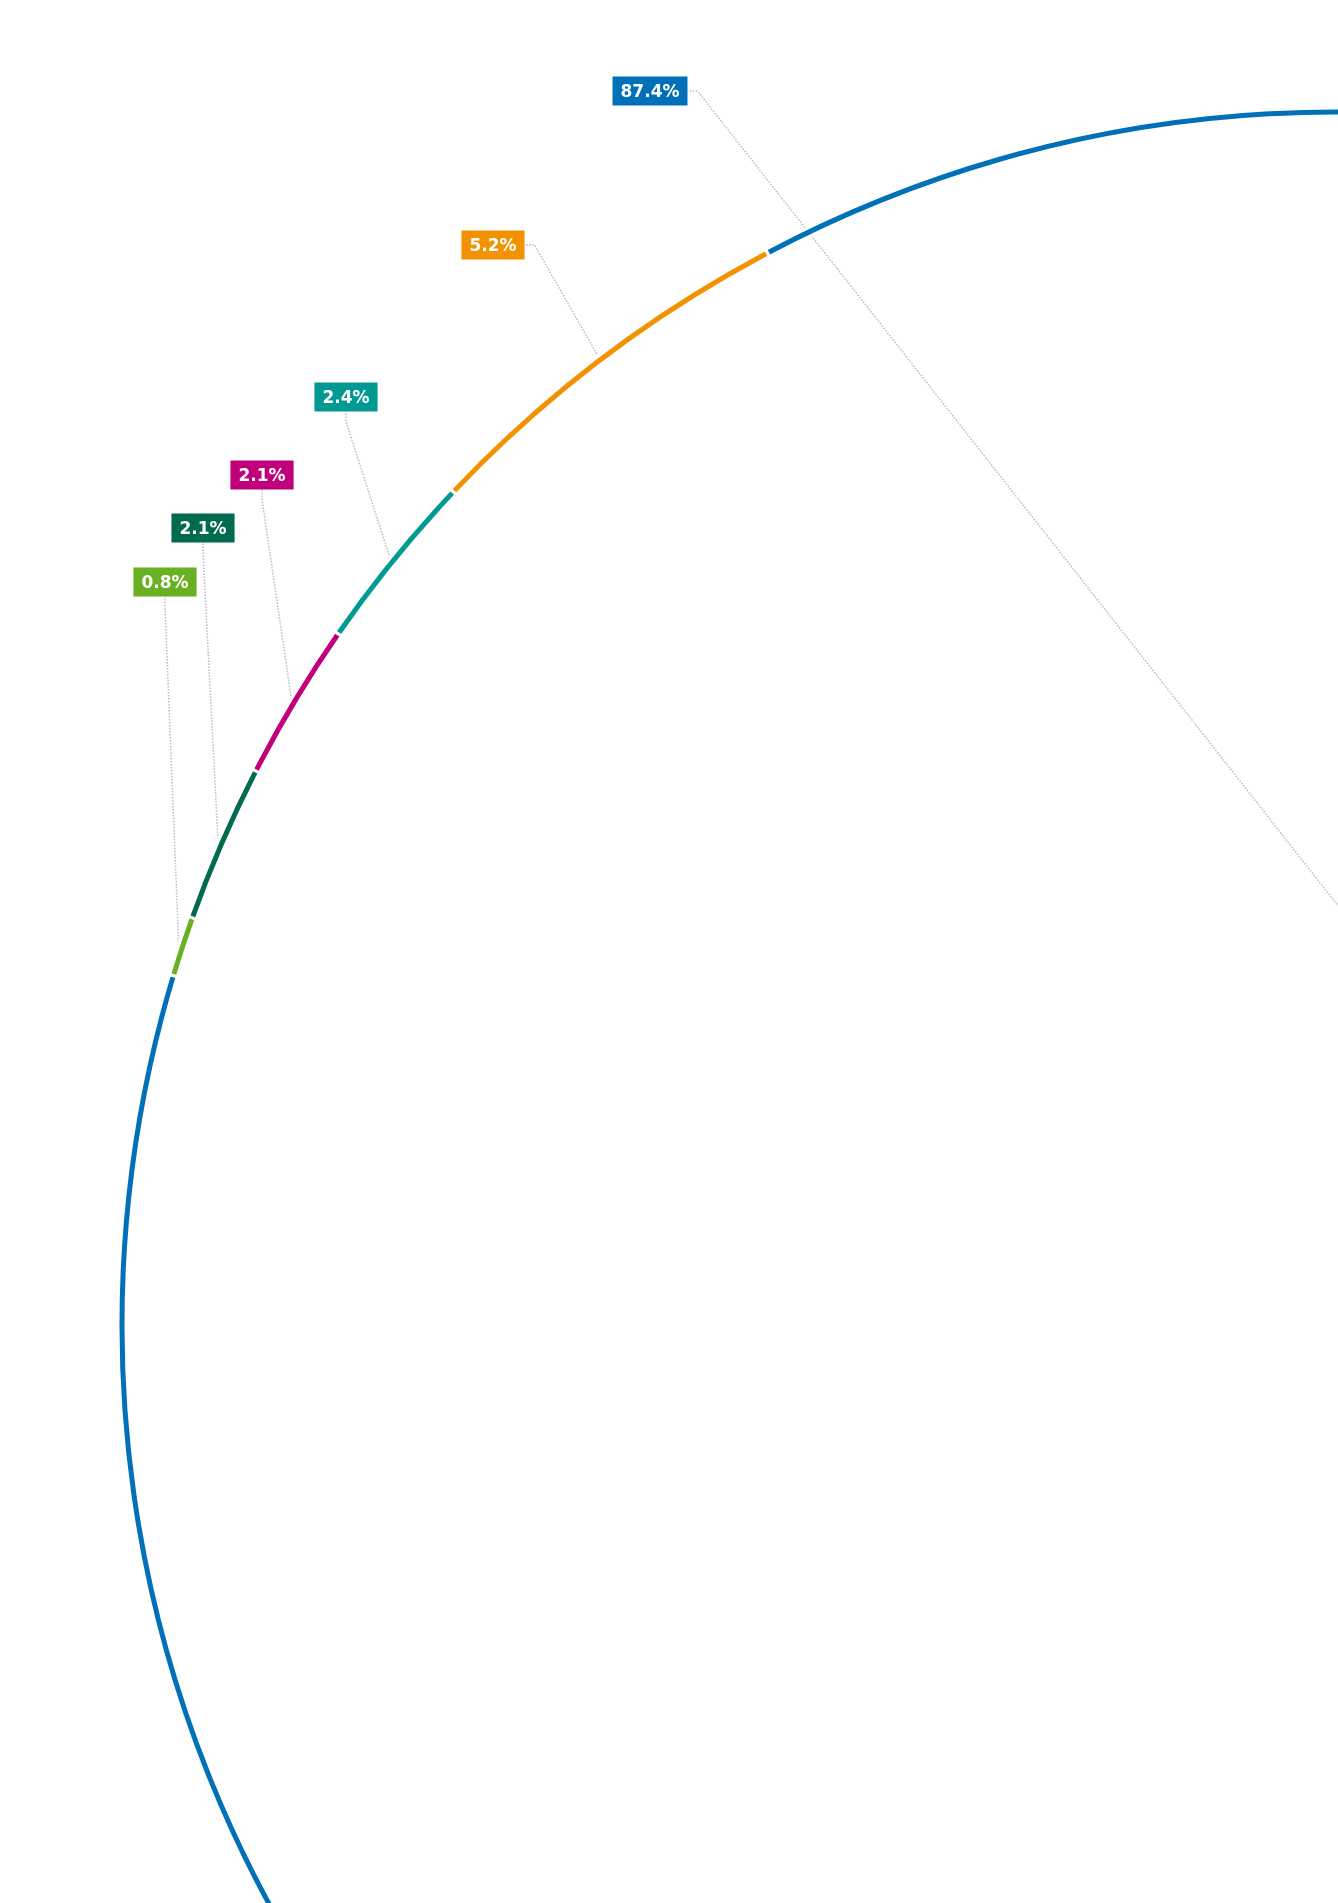 The image size is (1338, 1903). Describe the element at coordinates (650, 91) in the screenshot. I see `data-label: 87.4%` at that location.